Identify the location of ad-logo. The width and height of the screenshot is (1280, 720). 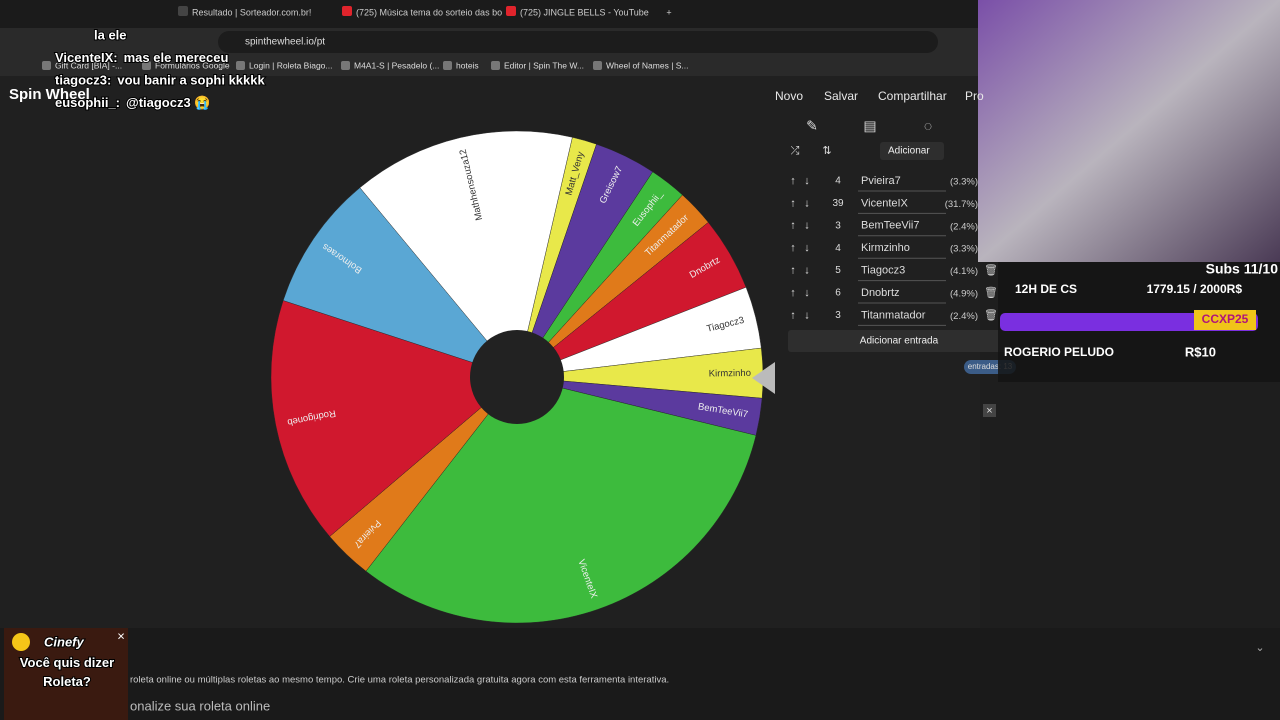
(21, 642).